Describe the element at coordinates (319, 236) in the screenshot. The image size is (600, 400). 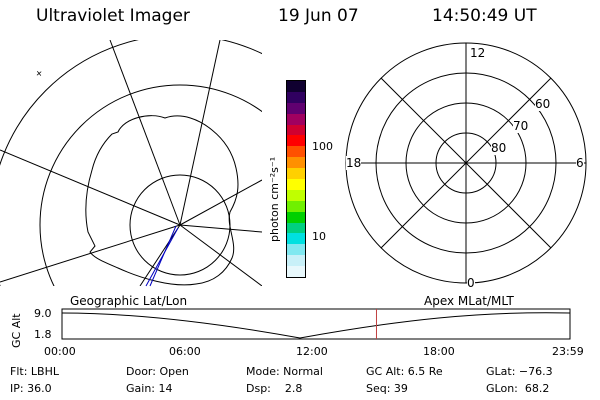
I see `colorbar-tick-10: 10` at that location.